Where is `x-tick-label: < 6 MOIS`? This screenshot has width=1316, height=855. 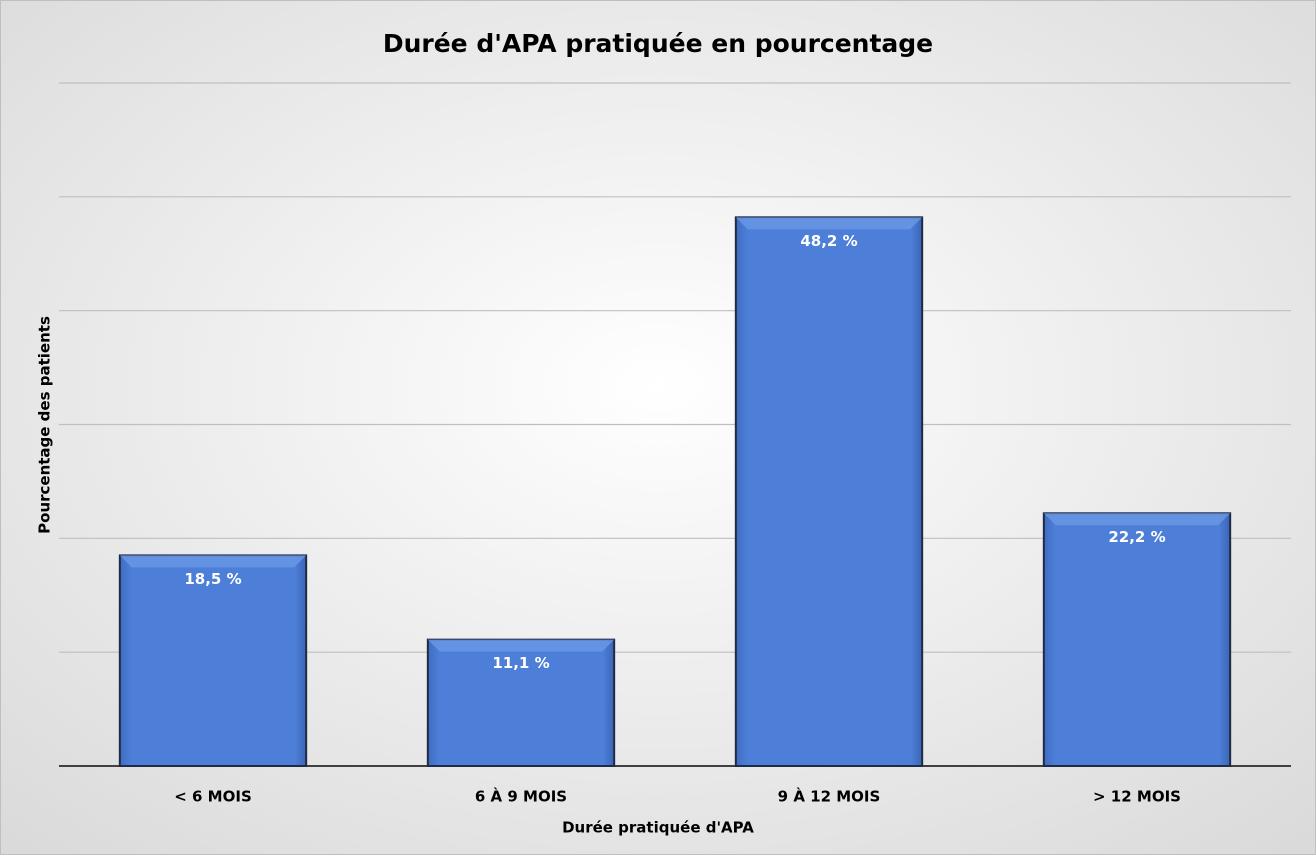
x-tick-label: < 6 MOIS is located at coordinates (213, 797).